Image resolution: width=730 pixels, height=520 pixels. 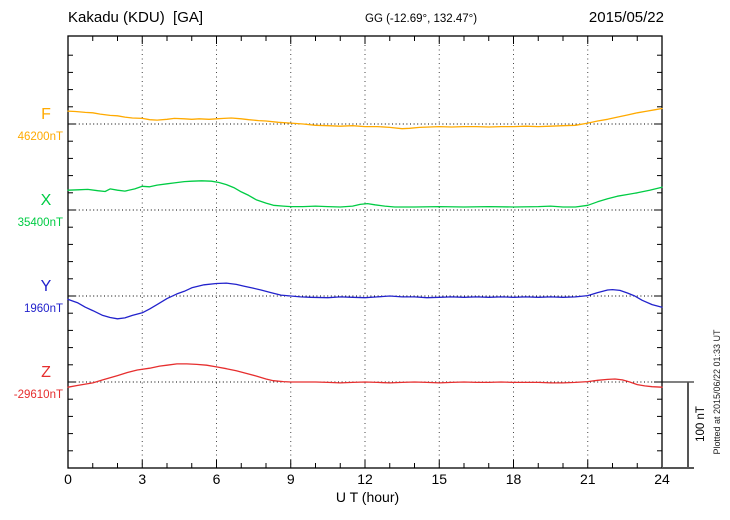 What do you see at coordinates (43, 309) in the screenshot?
I see `component-baseline-value-Y: 1960nT` at bounding box center [43, 309].